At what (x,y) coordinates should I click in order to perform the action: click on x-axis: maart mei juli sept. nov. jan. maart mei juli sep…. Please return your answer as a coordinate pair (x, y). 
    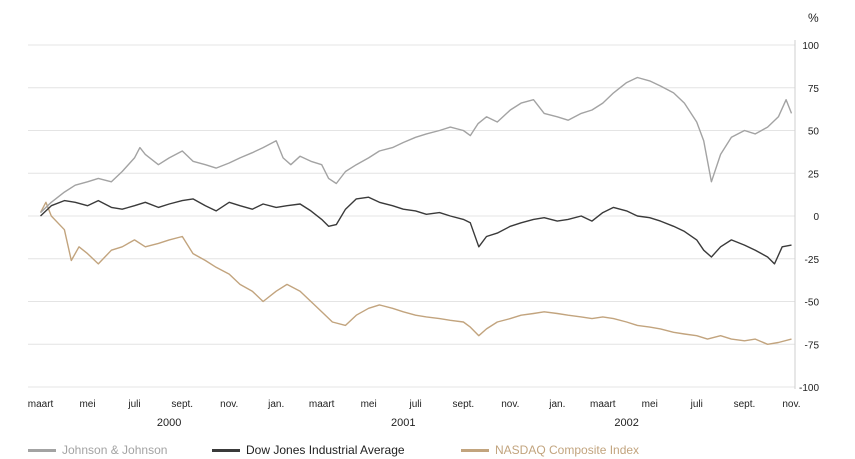
    Looking at the image, I should click on (414, 414).